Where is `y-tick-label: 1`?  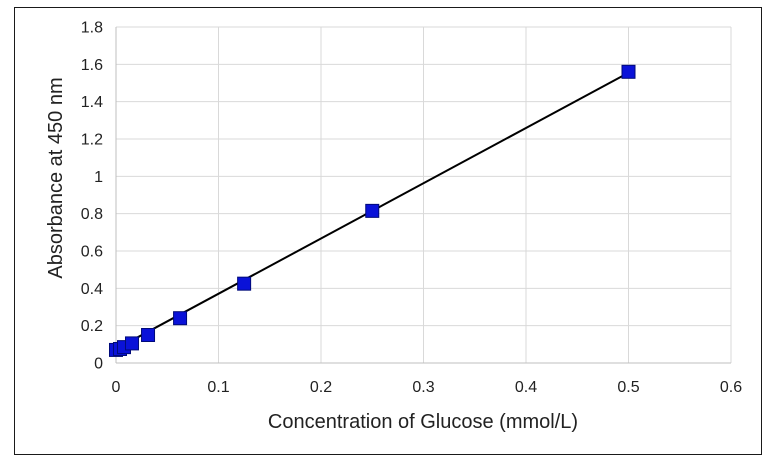 y-tick-label: 1 is located at coordinates (98, 177).